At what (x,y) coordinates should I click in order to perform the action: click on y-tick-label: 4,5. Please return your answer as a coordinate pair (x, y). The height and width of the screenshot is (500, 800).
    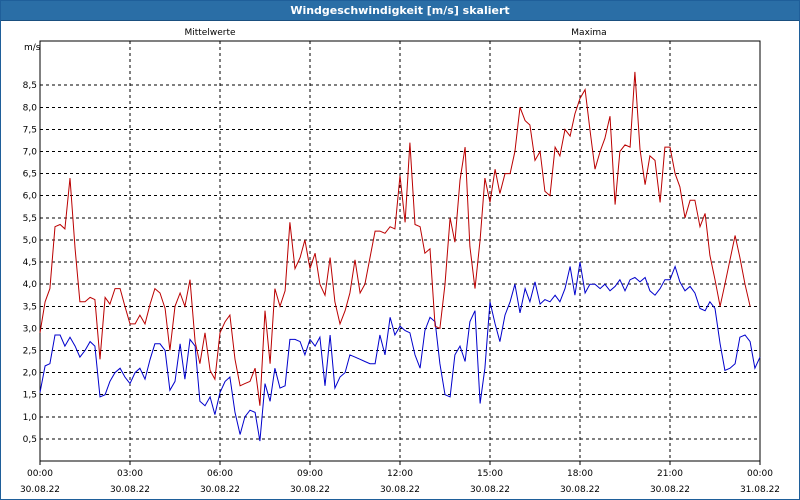
    Looking at the image, I should click on (30, 263).